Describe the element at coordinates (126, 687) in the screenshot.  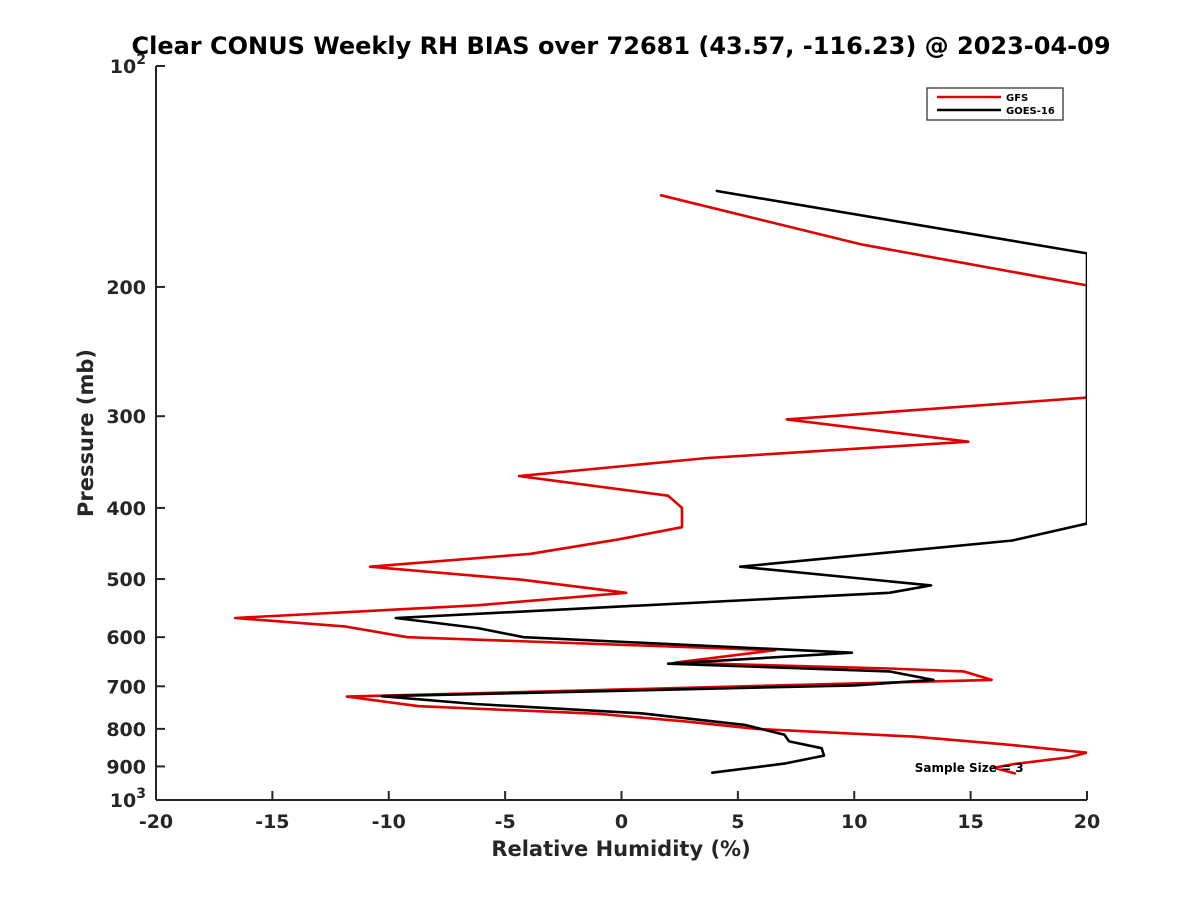
I see `y-tick-label: 700` at that location.